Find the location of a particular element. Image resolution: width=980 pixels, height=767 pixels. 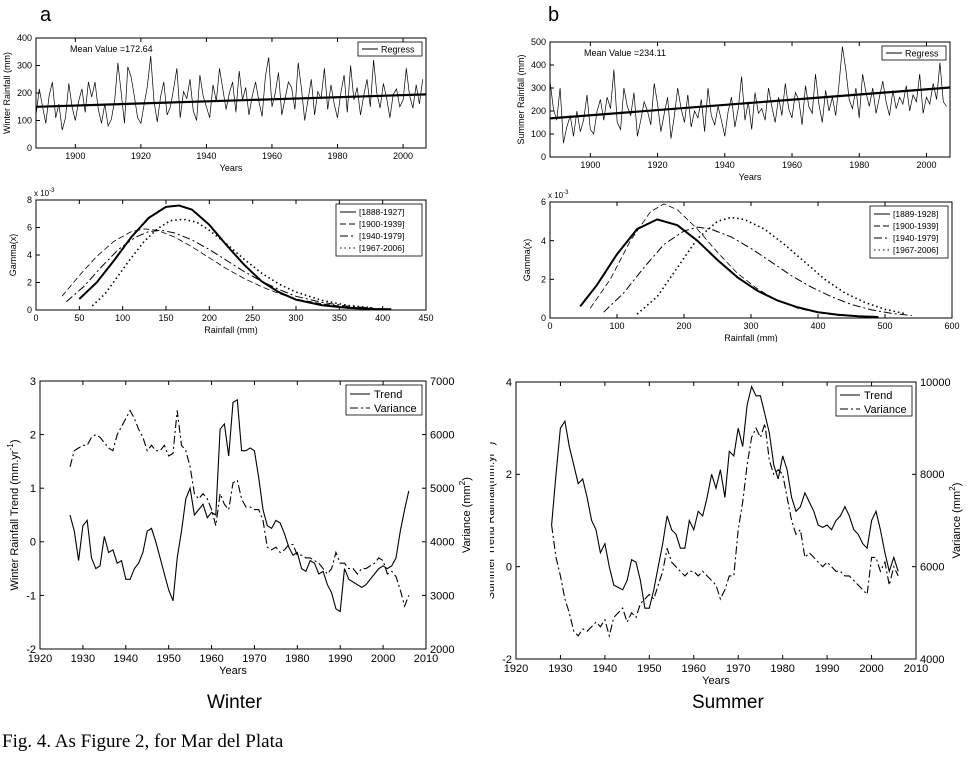

winter-gamma-xtick-label: 0 is located at coordinates (35, 318).